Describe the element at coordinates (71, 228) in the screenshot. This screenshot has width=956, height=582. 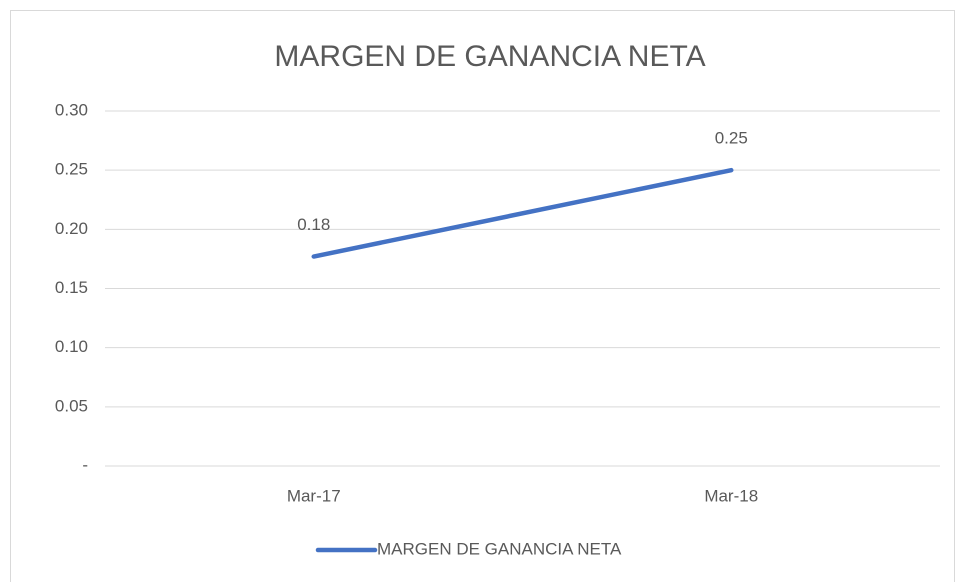
I see `y-tick-label: 0.20` at that location.